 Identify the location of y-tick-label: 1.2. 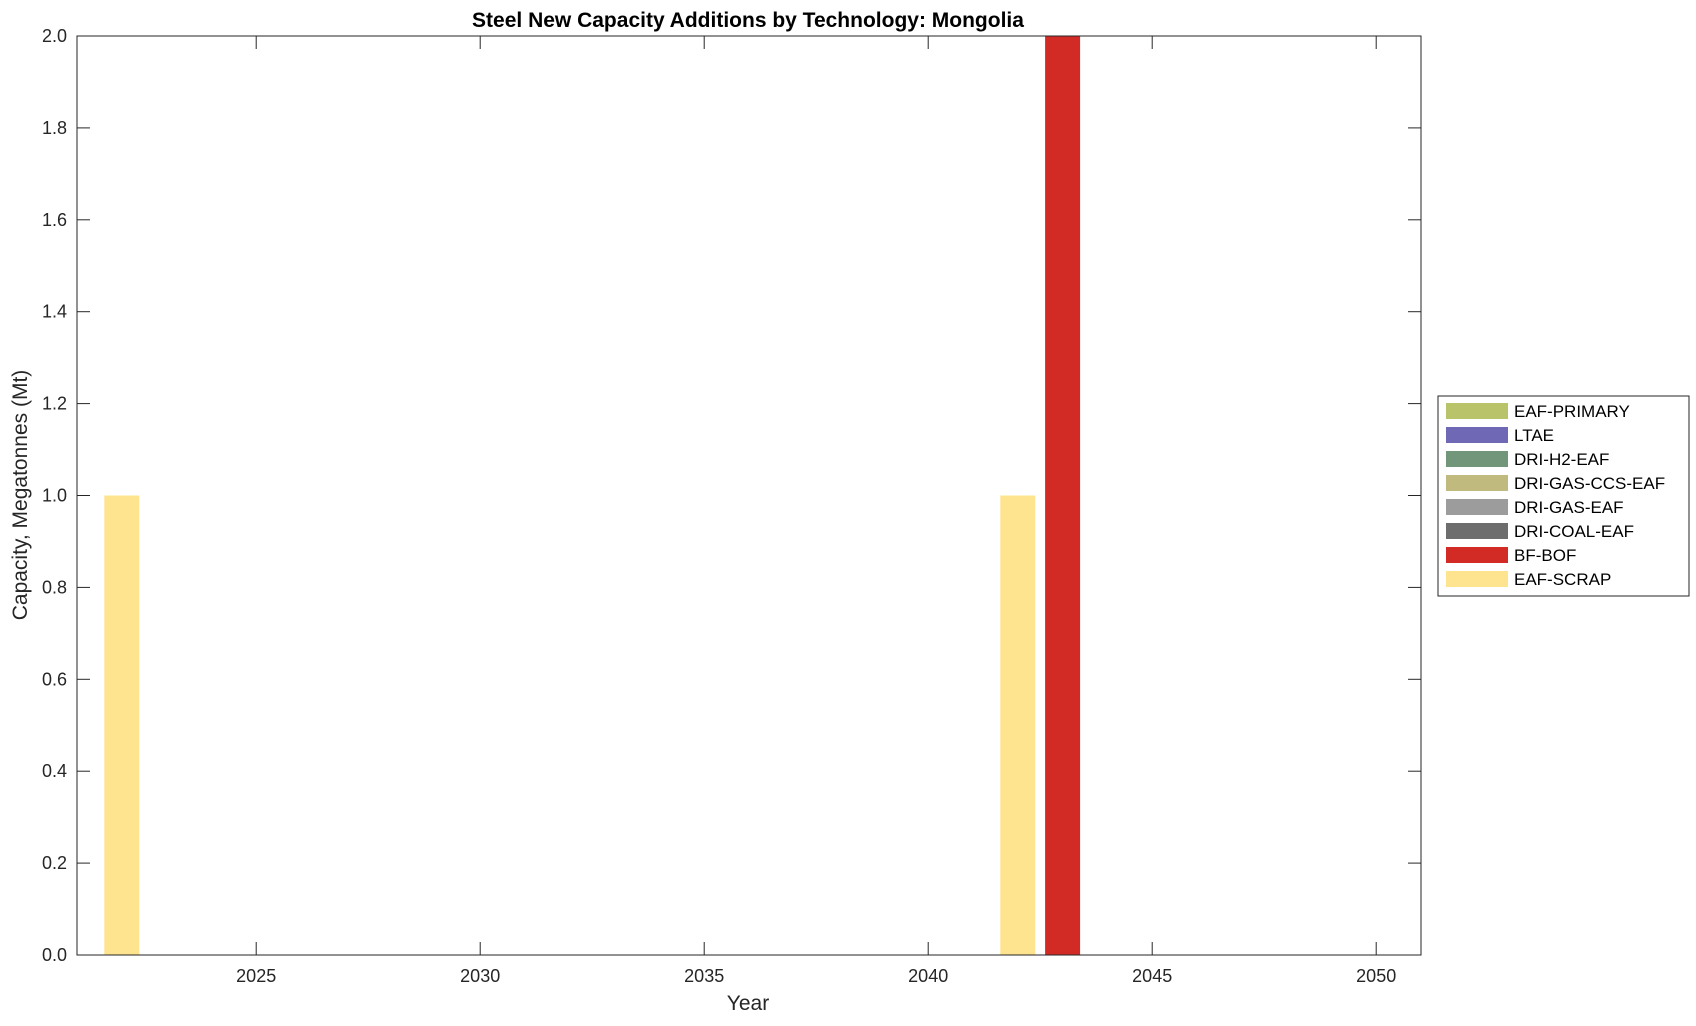
(54, 404).